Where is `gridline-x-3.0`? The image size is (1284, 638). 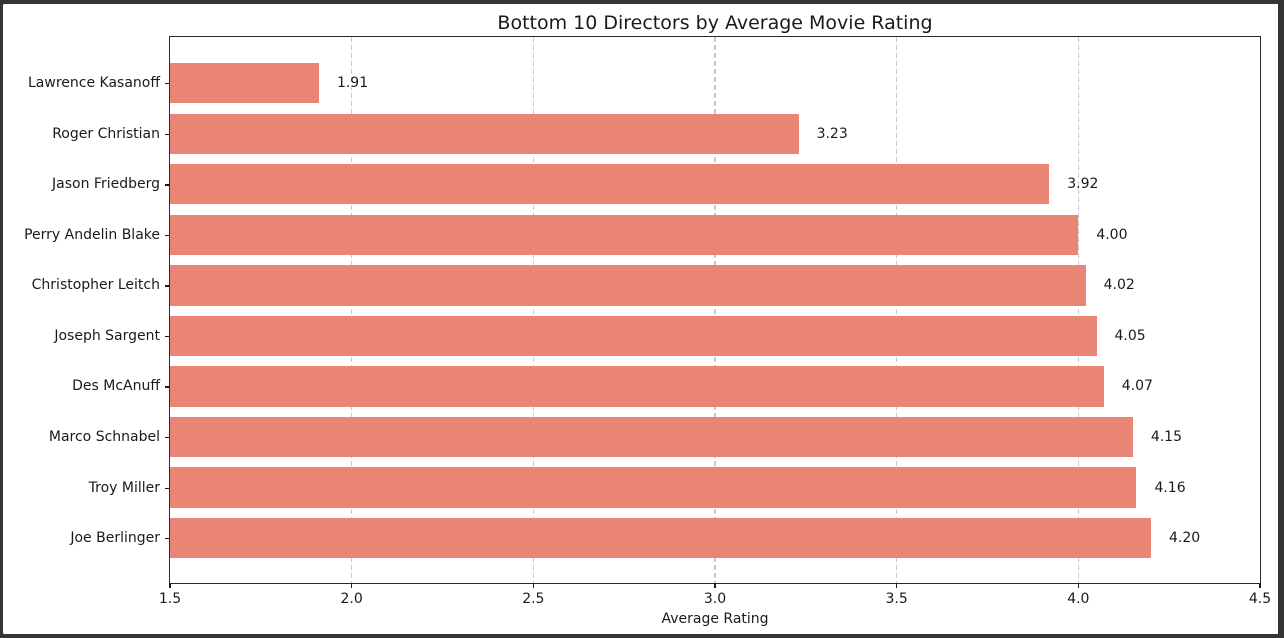 gridline-x-3.0 is located at coordinates (715, 310).